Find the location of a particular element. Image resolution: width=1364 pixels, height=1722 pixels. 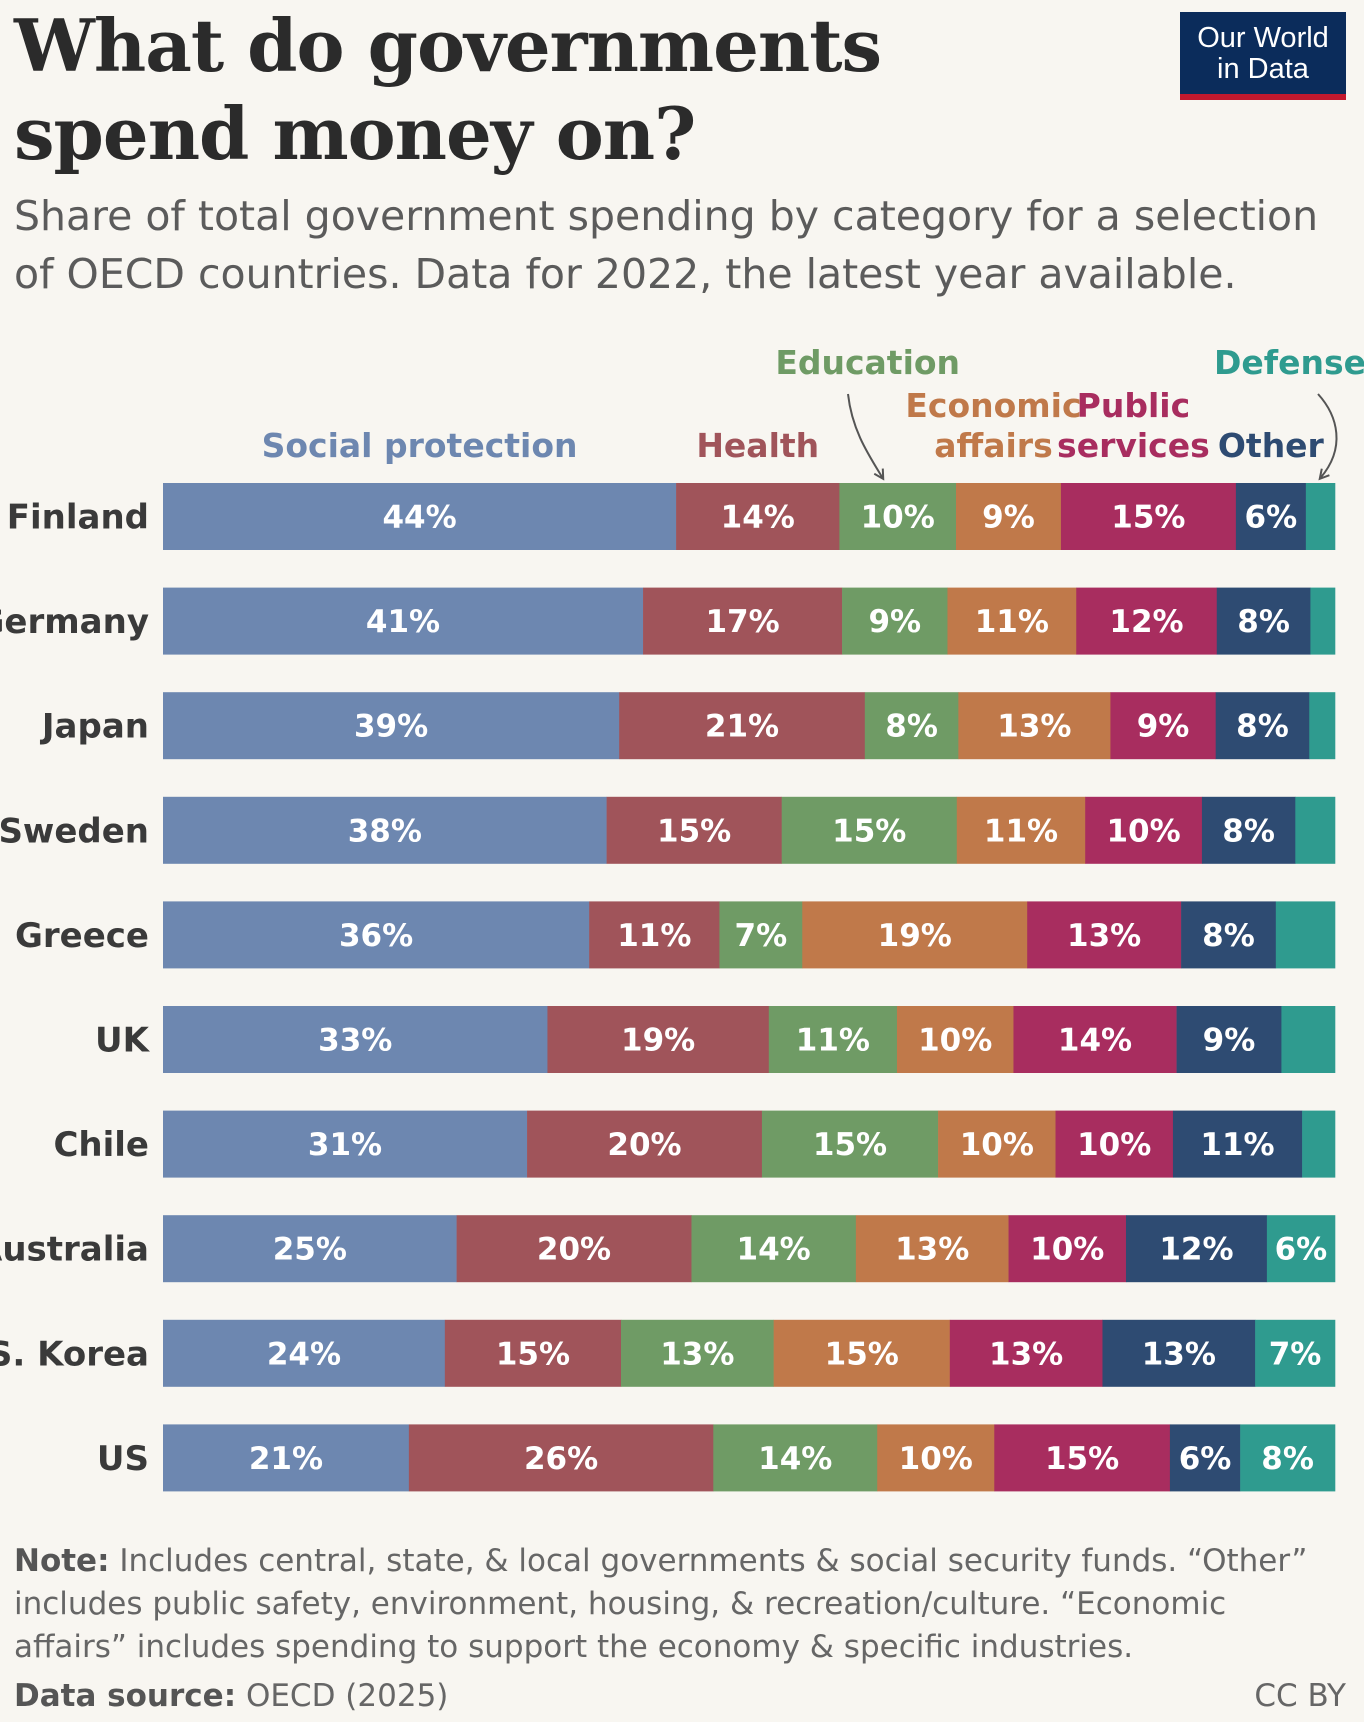

legend-economic-affairs: Economic affairs is located at coordinates (993, 425).